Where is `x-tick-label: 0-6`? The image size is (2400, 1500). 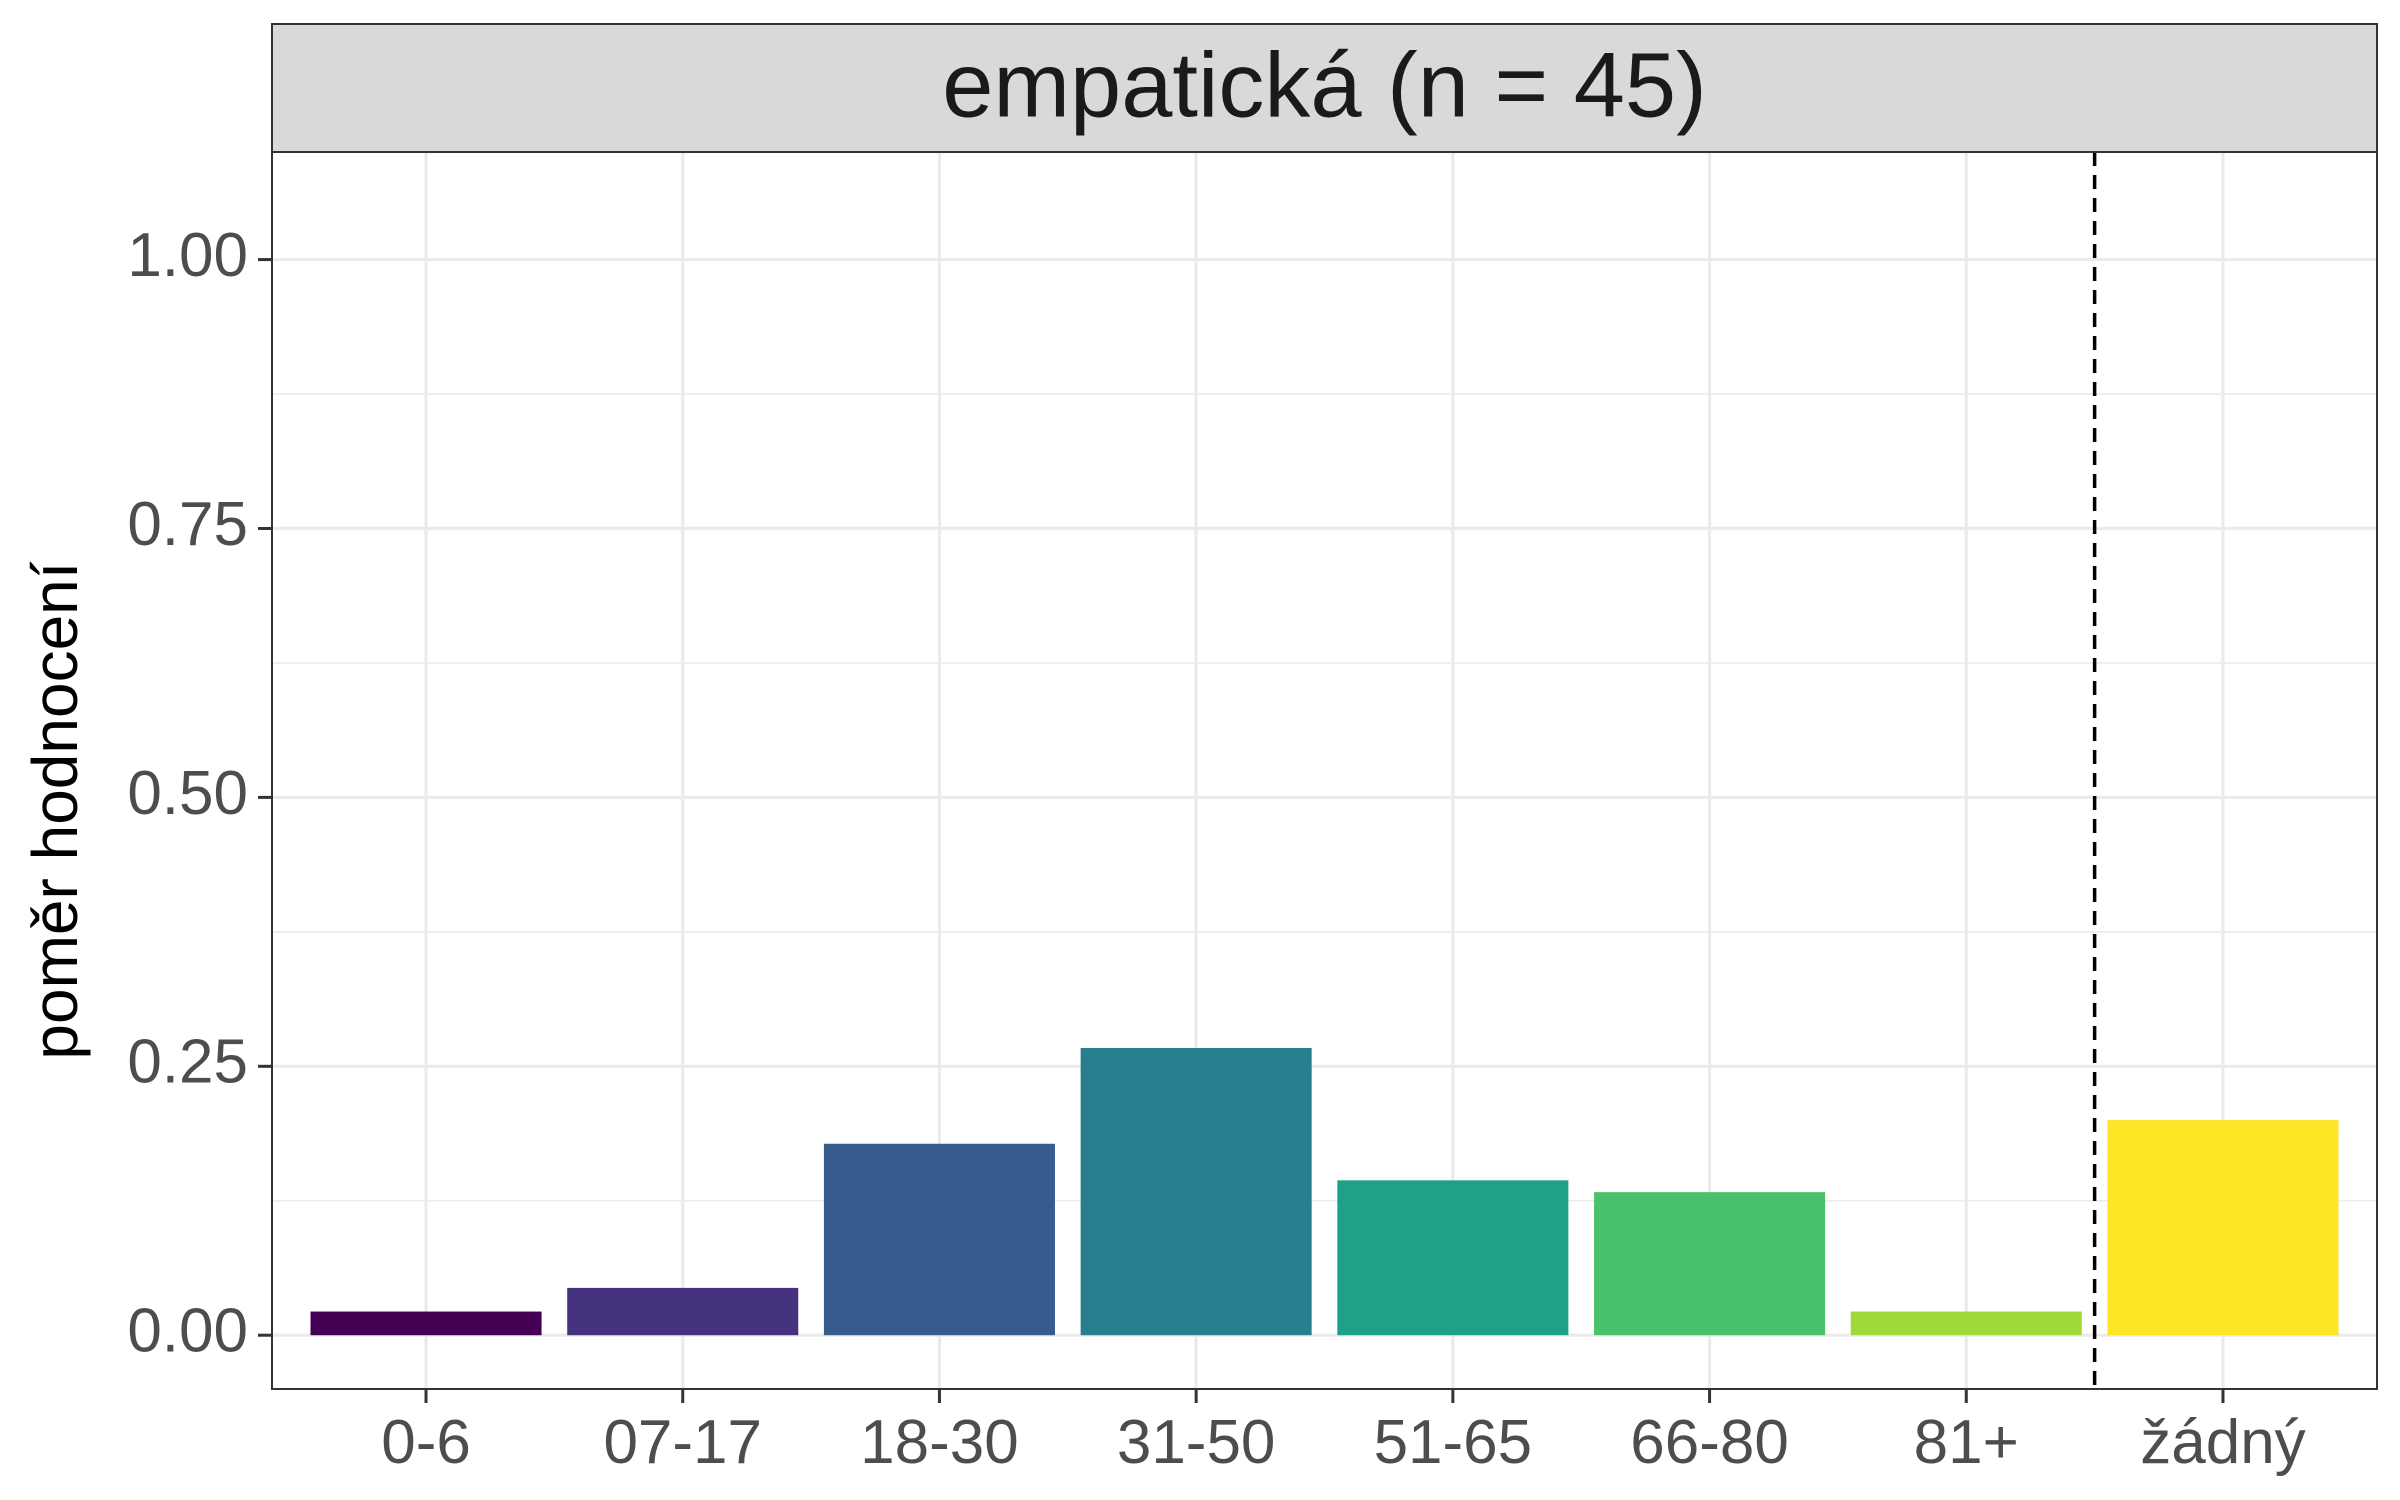
x-tick-label: 0-6 is located at coordinates (426, 1442).